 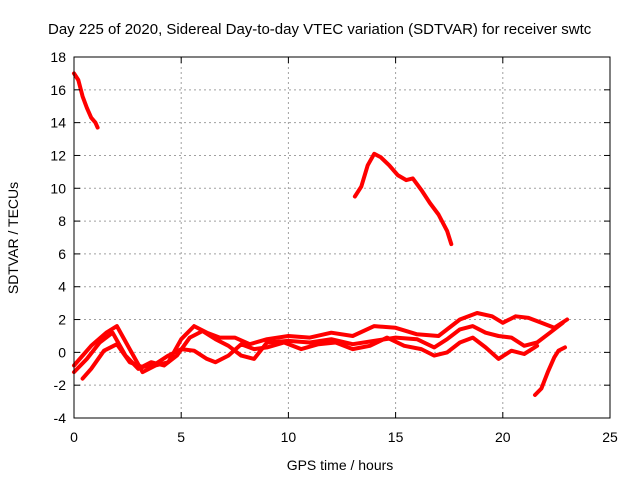 What do you see at coordinates (62, 254) in the screenshot?
I see `y-tick-label: 6` at bounding box center [62, 254].